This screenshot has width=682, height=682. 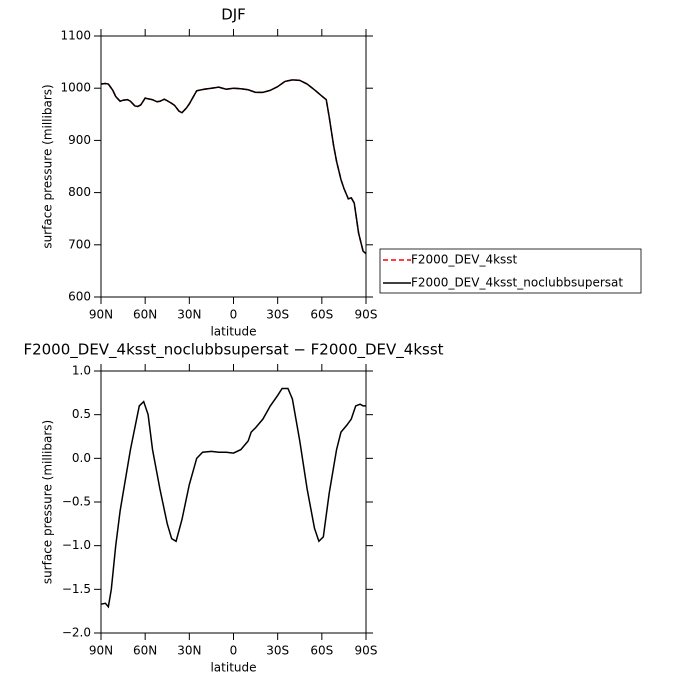 I want to click on y-tick-label: 1.0, so click(x=81, y=371).